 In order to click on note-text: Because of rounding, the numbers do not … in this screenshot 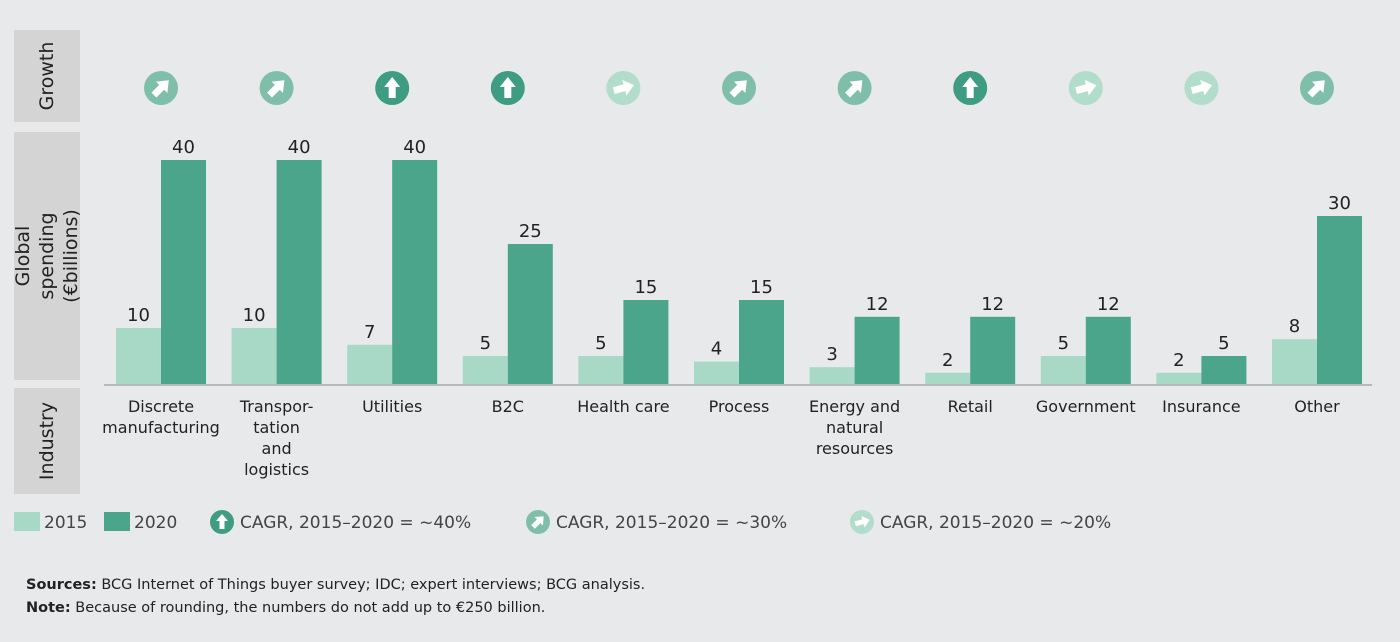, I will do `click(308, 608)`.